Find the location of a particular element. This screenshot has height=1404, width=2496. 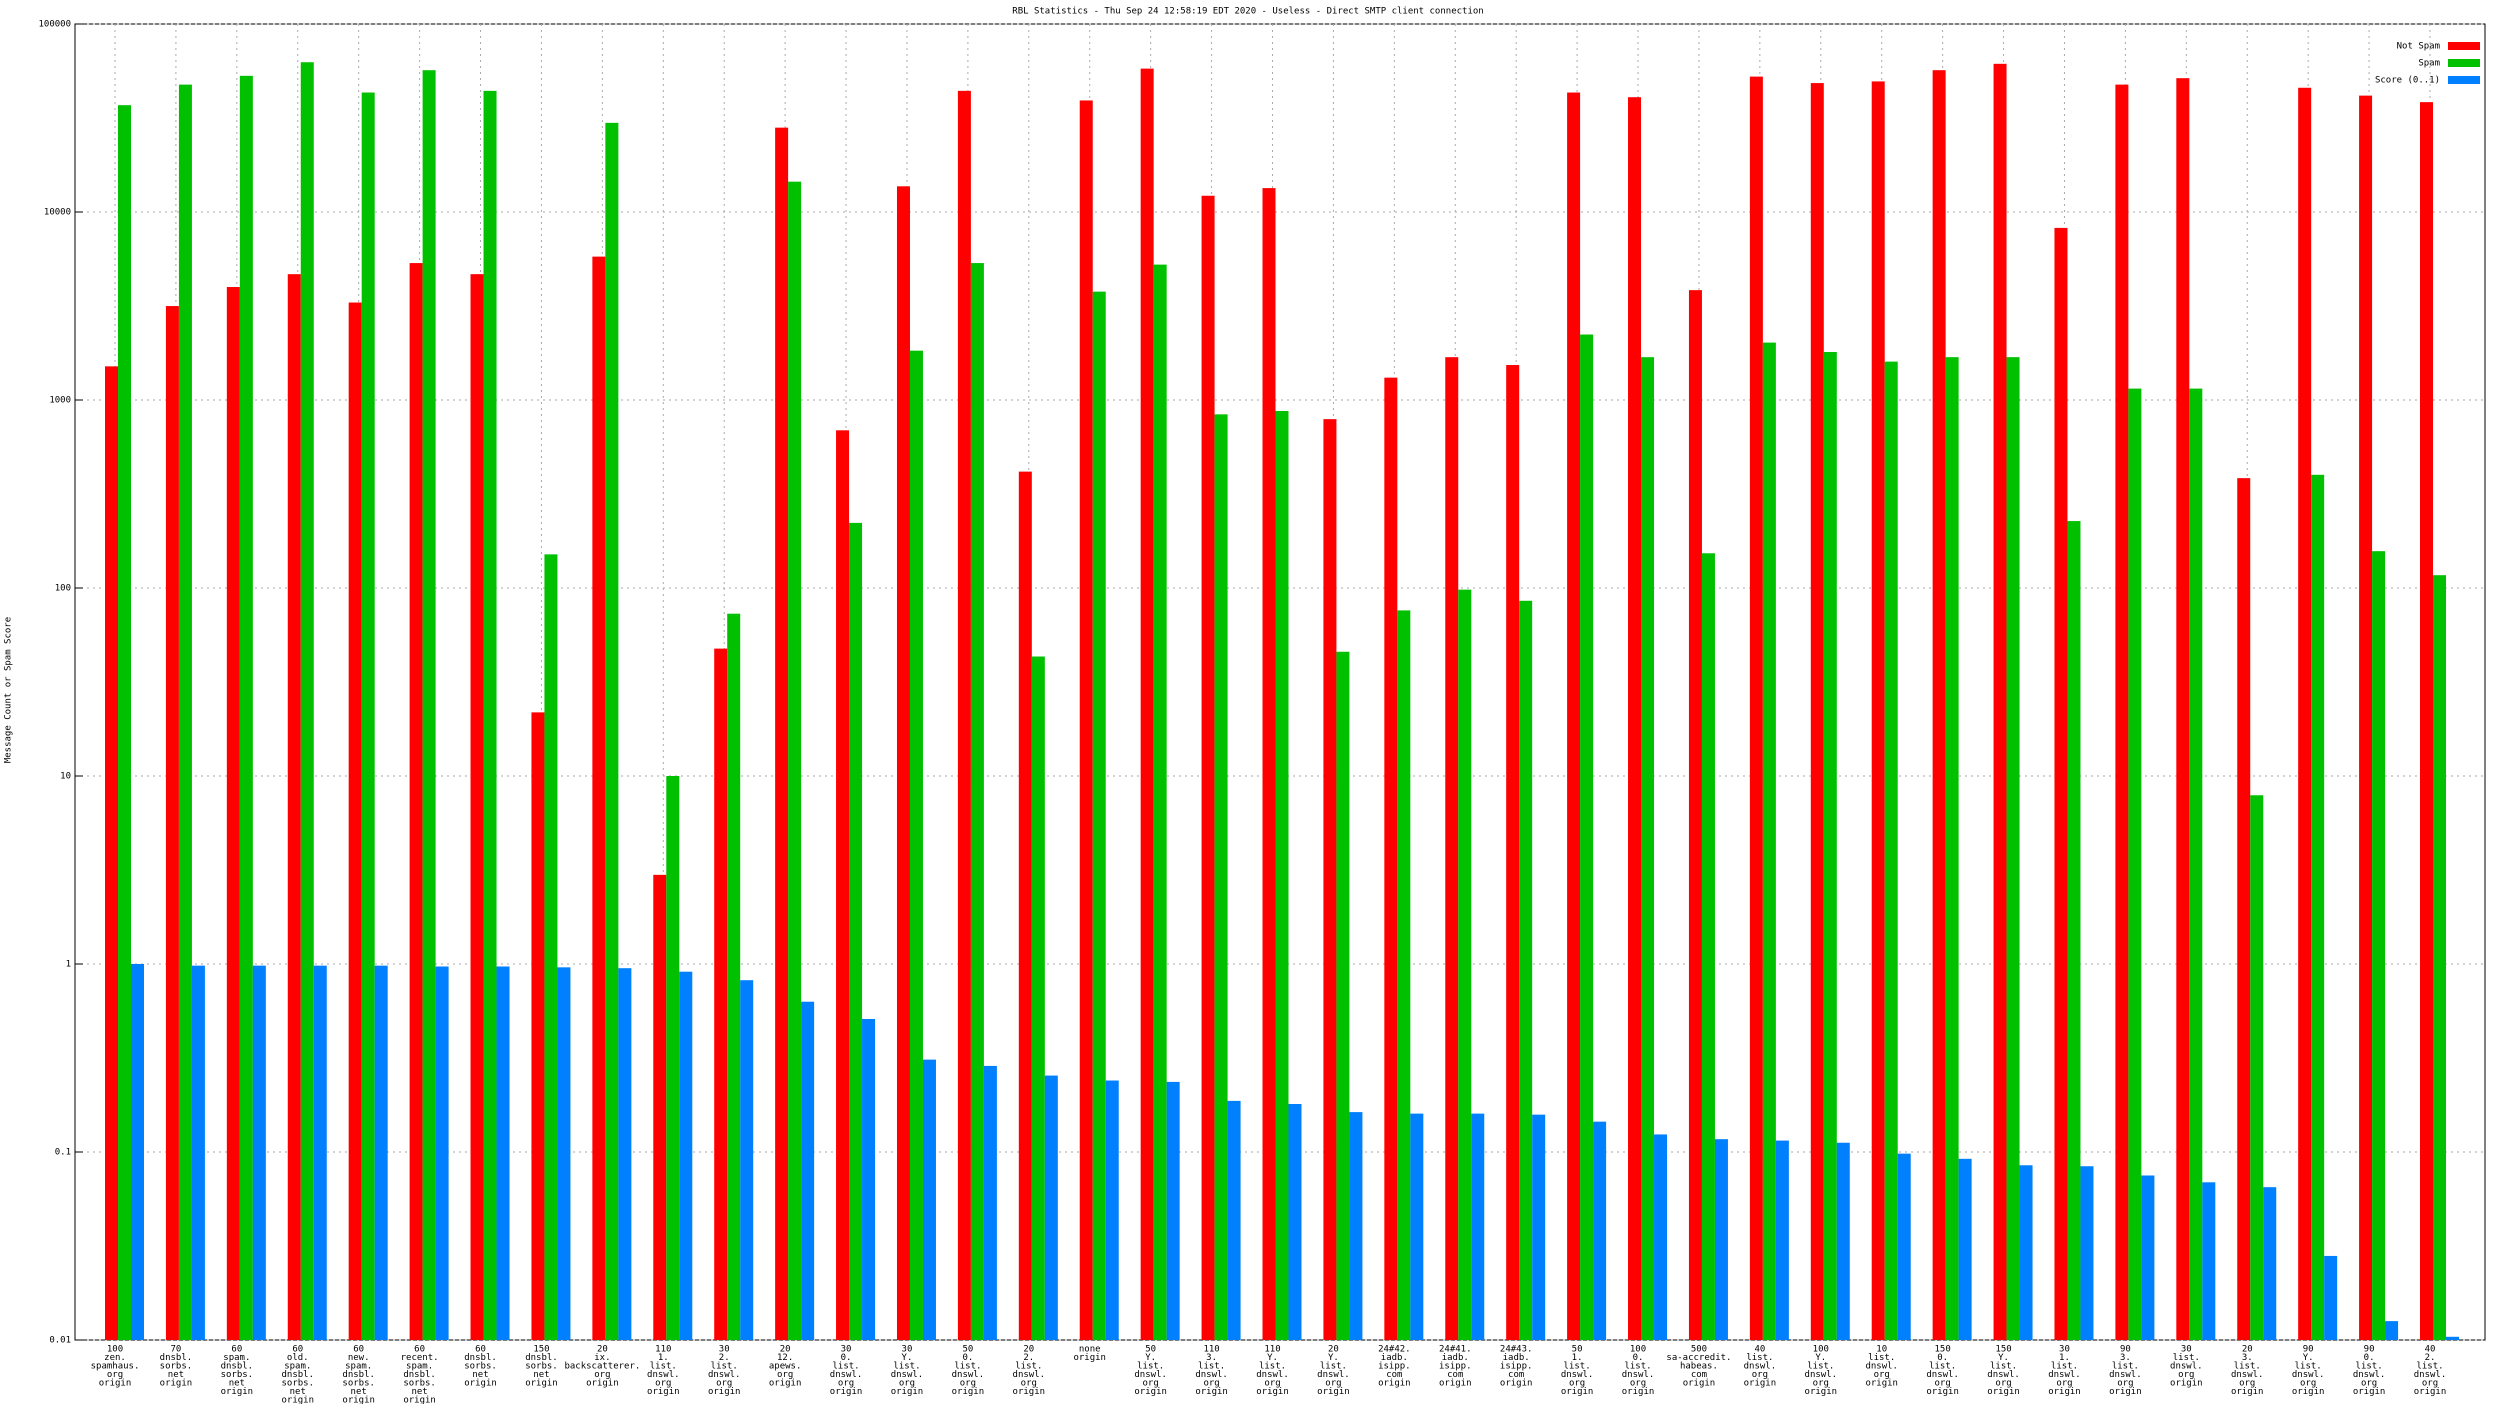

x-tick-label: sorbs. is located at coordinates (298, 1384).